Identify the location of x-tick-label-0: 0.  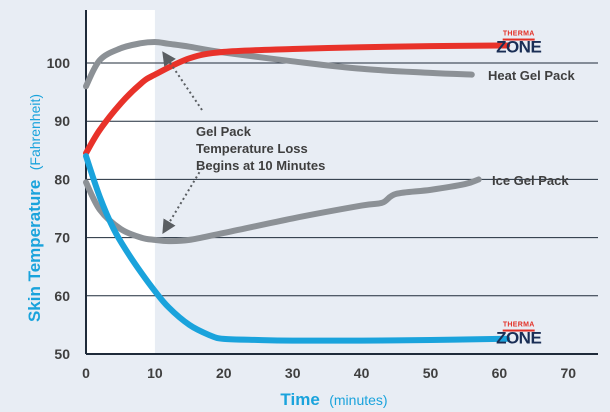
(86, 373).